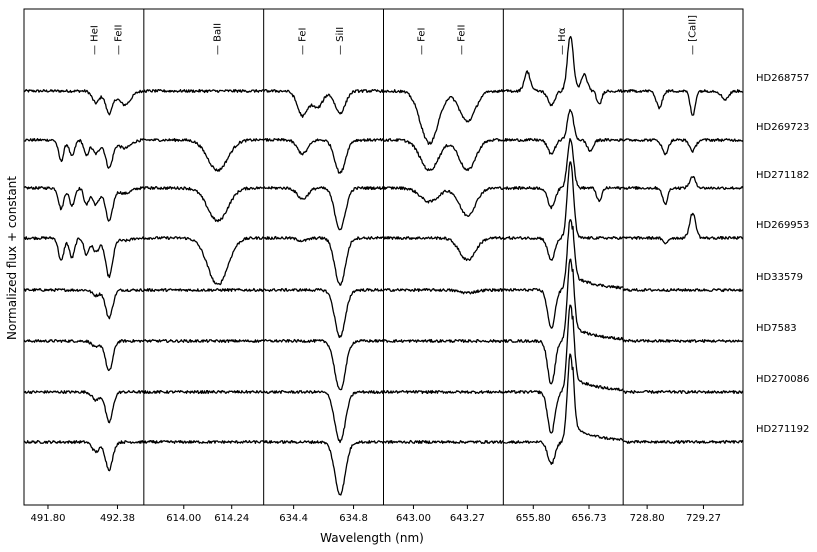 The width and height of the screenshot is (817, 552). I want to click on line-id-label: — BaII, so click(218, 39).